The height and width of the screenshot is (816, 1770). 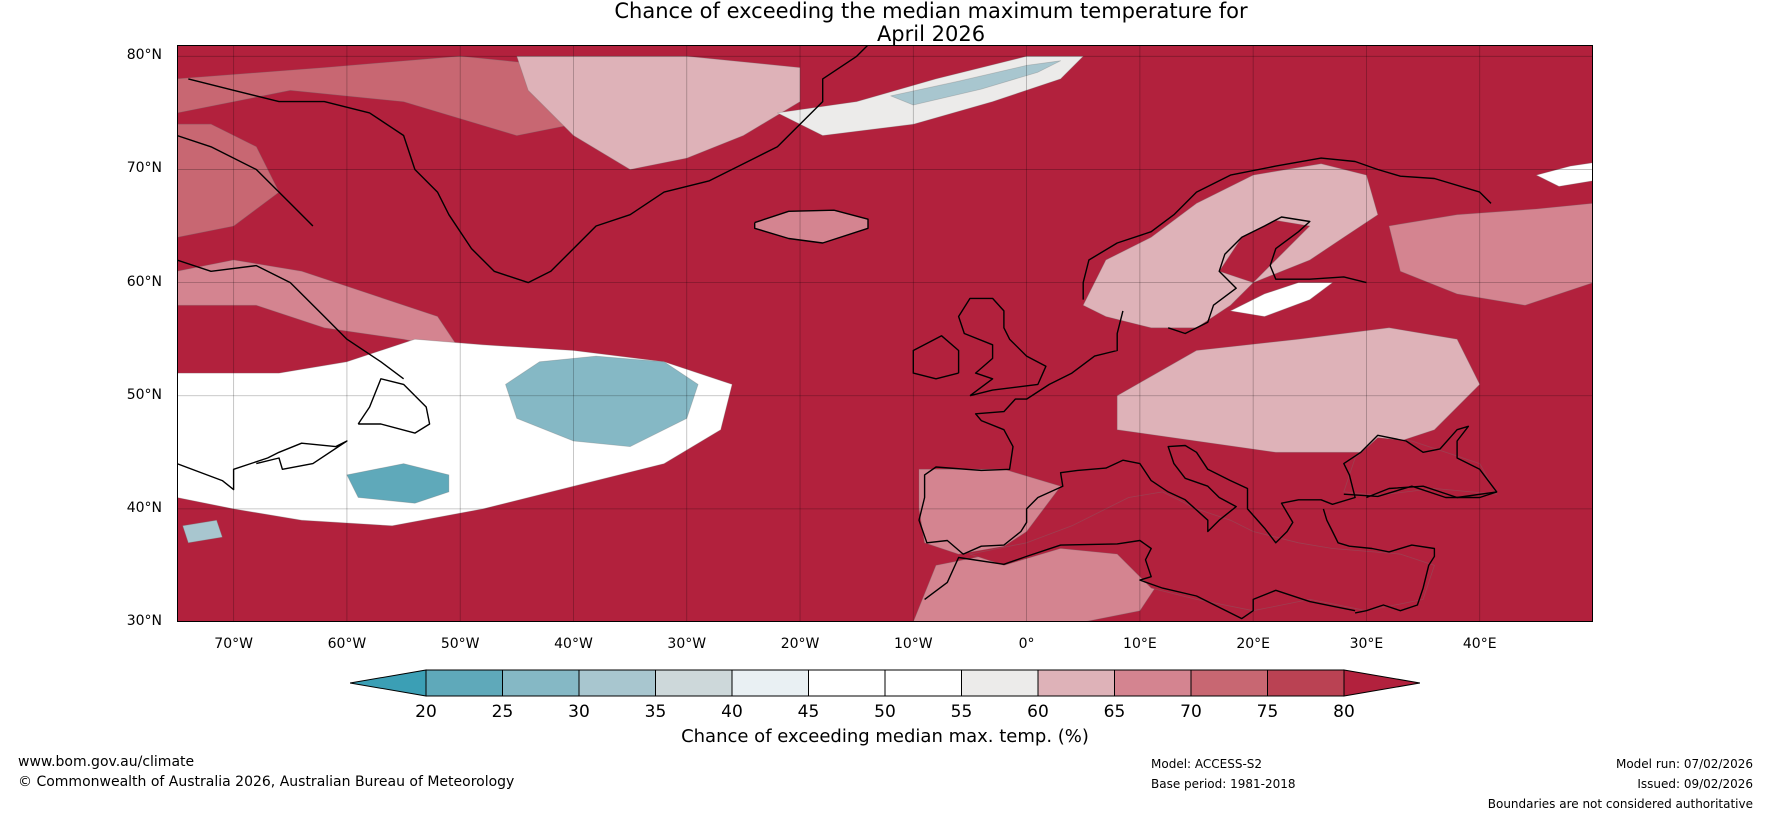 What do you see at coordinates (388, 683) in the screenshot?
I see `colorbar-under-arrow` at bounding box center [388, 683].